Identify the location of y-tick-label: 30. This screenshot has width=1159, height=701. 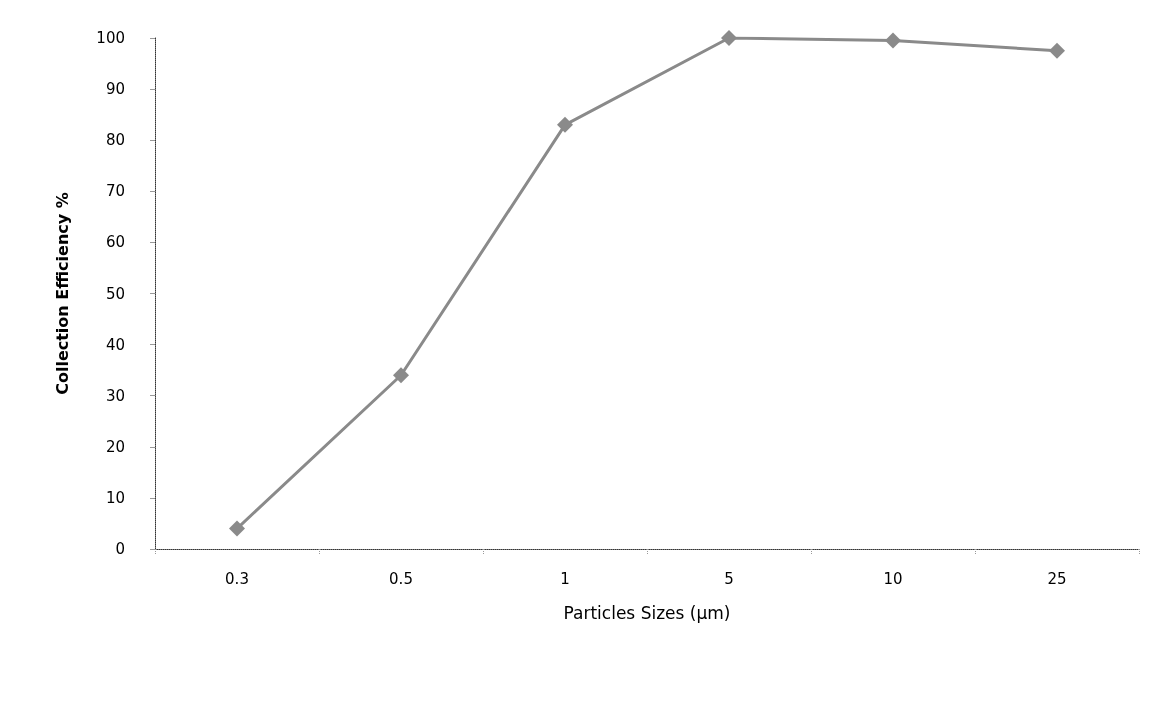
(115, 395).